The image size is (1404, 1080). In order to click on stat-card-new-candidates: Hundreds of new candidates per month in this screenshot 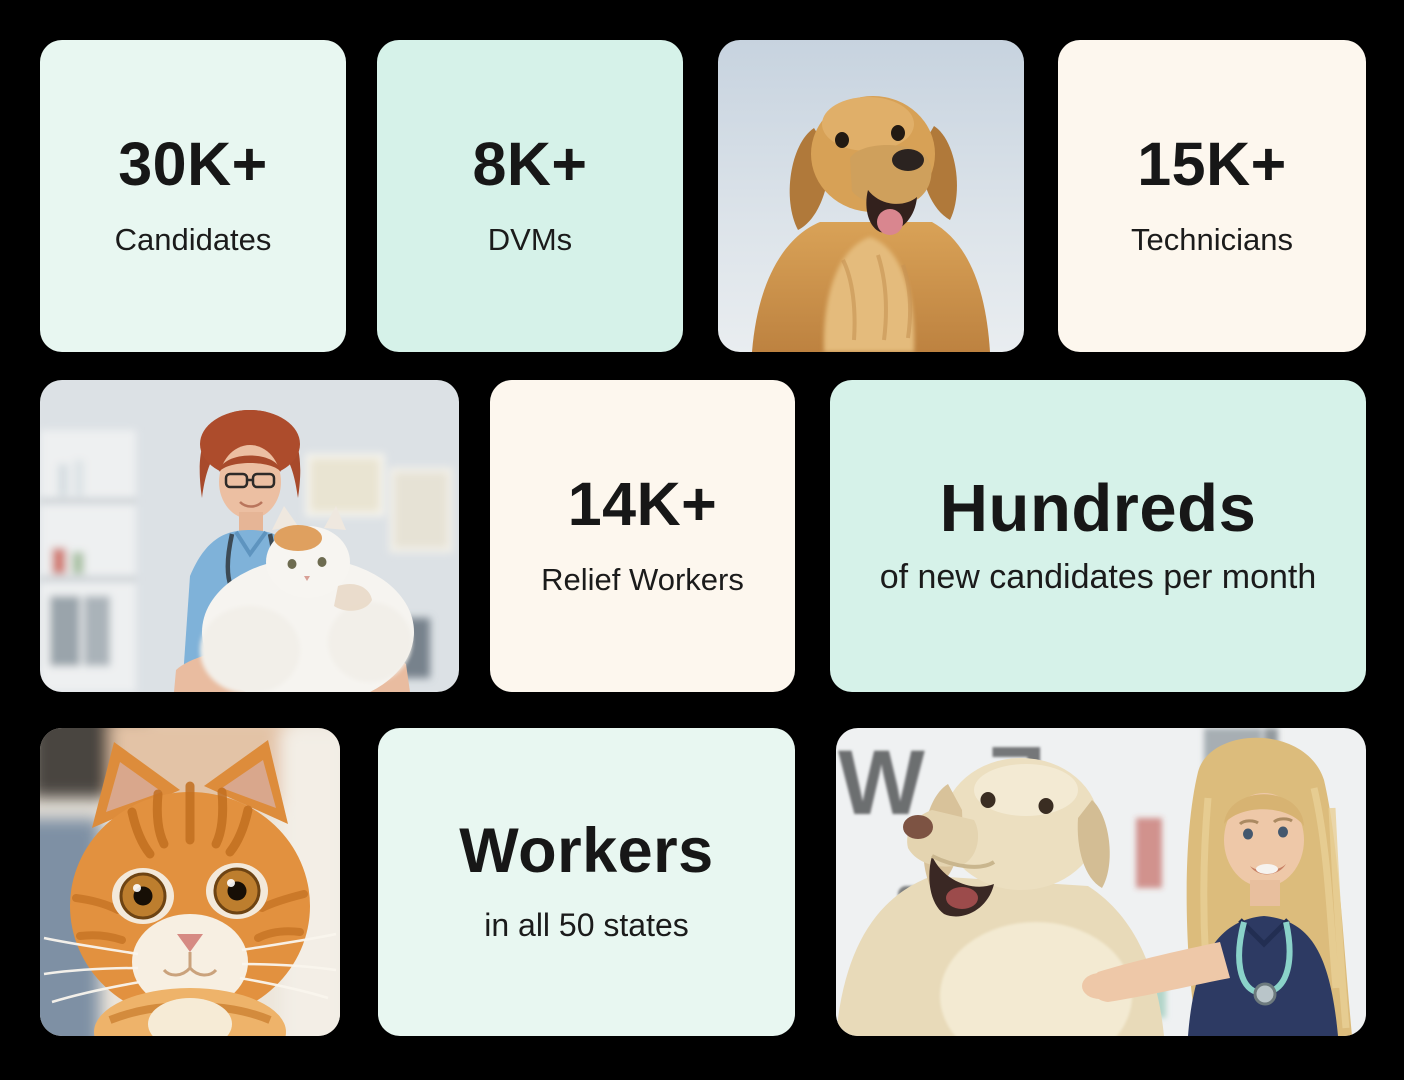, I will do `click(1098, 536)`.